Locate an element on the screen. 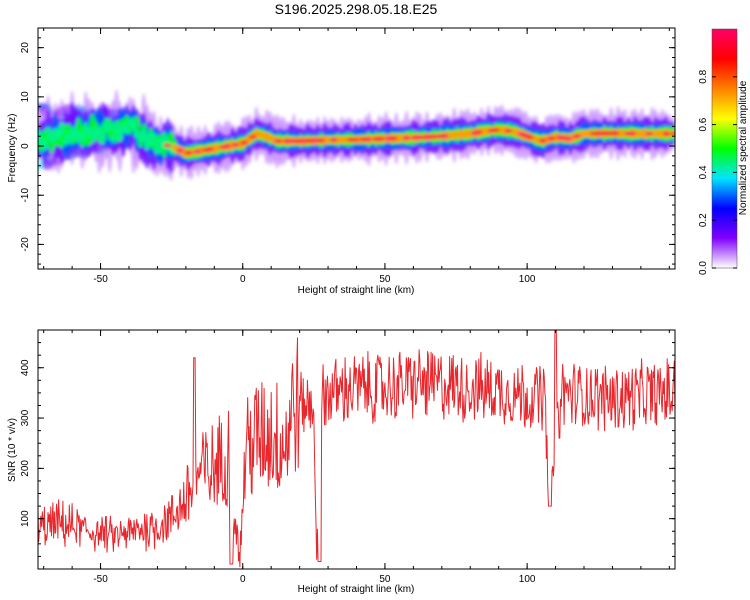 This screenshot has width=750, height=600. colorbar-tick-label: 0.2 is located at coordinates (703, 220).